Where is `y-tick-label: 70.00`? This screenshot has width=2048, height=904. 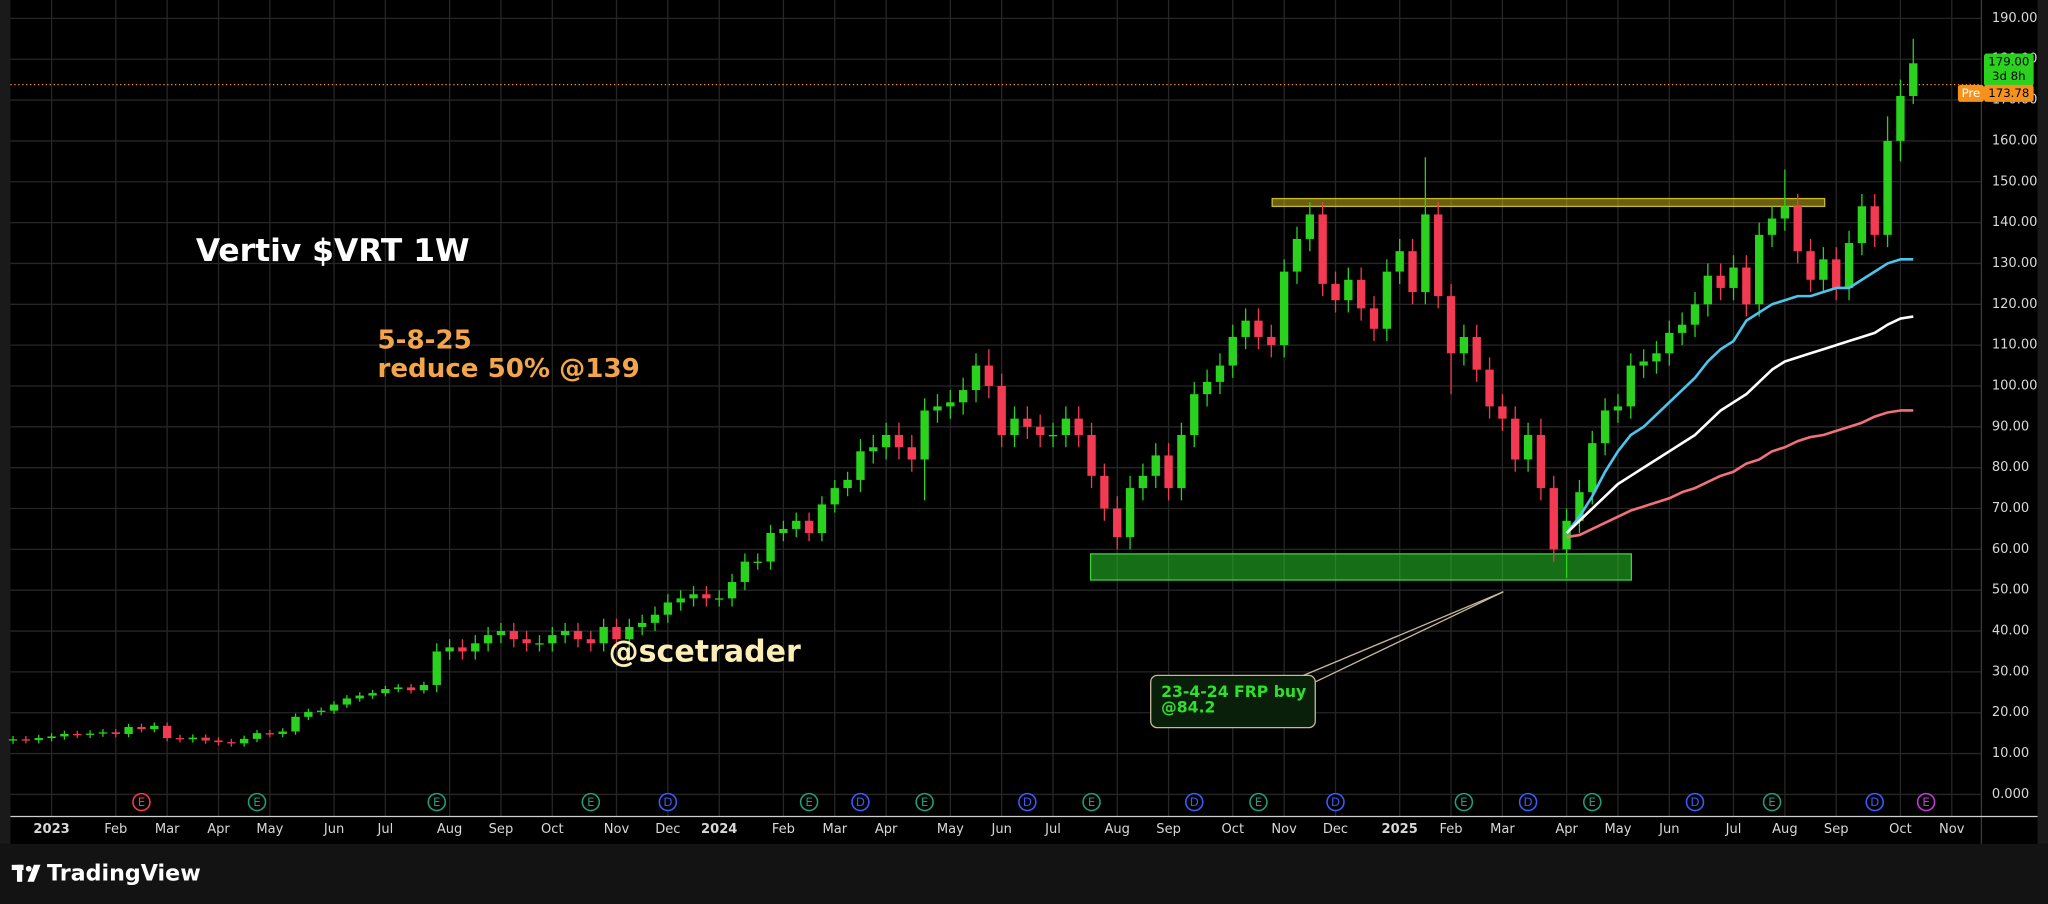
y-tick-label: 70.00 is located at coordinates (2010, 508).